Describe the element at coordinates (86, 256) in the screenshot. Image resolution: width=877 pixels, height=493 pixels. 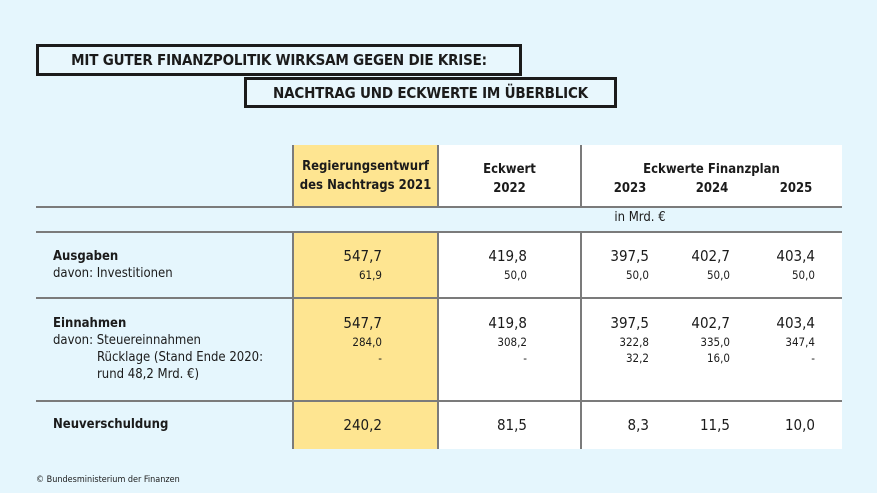
I see `row-title: Ausgaben` at that location.